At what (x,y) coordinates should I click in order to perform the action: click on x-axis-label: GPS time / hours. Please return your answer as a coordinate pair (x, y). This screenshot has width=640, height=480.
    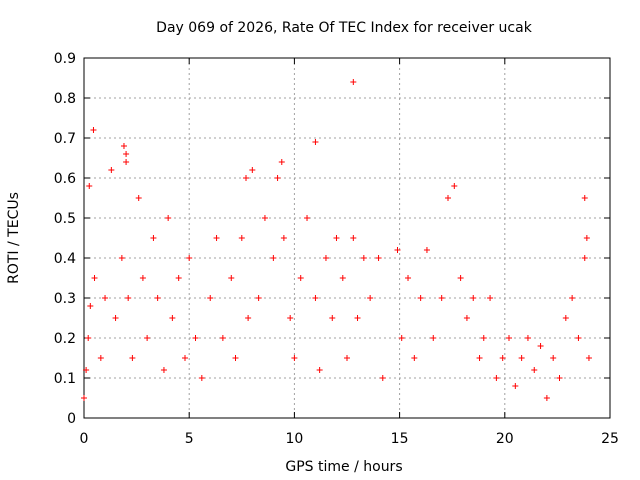
    Looking at the image, I should click on (343, 467).